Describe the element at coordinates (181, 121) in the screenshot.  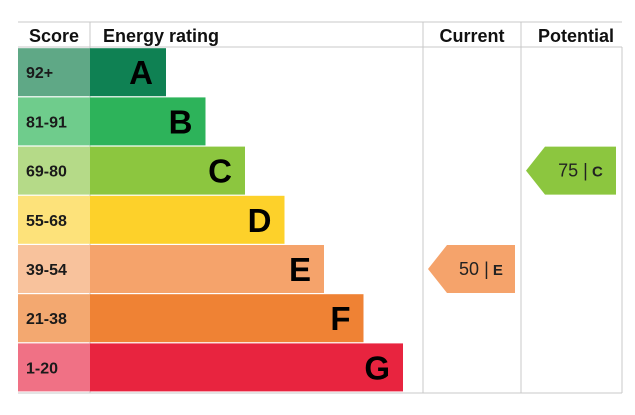
I see `rating-letter: B` at that location.